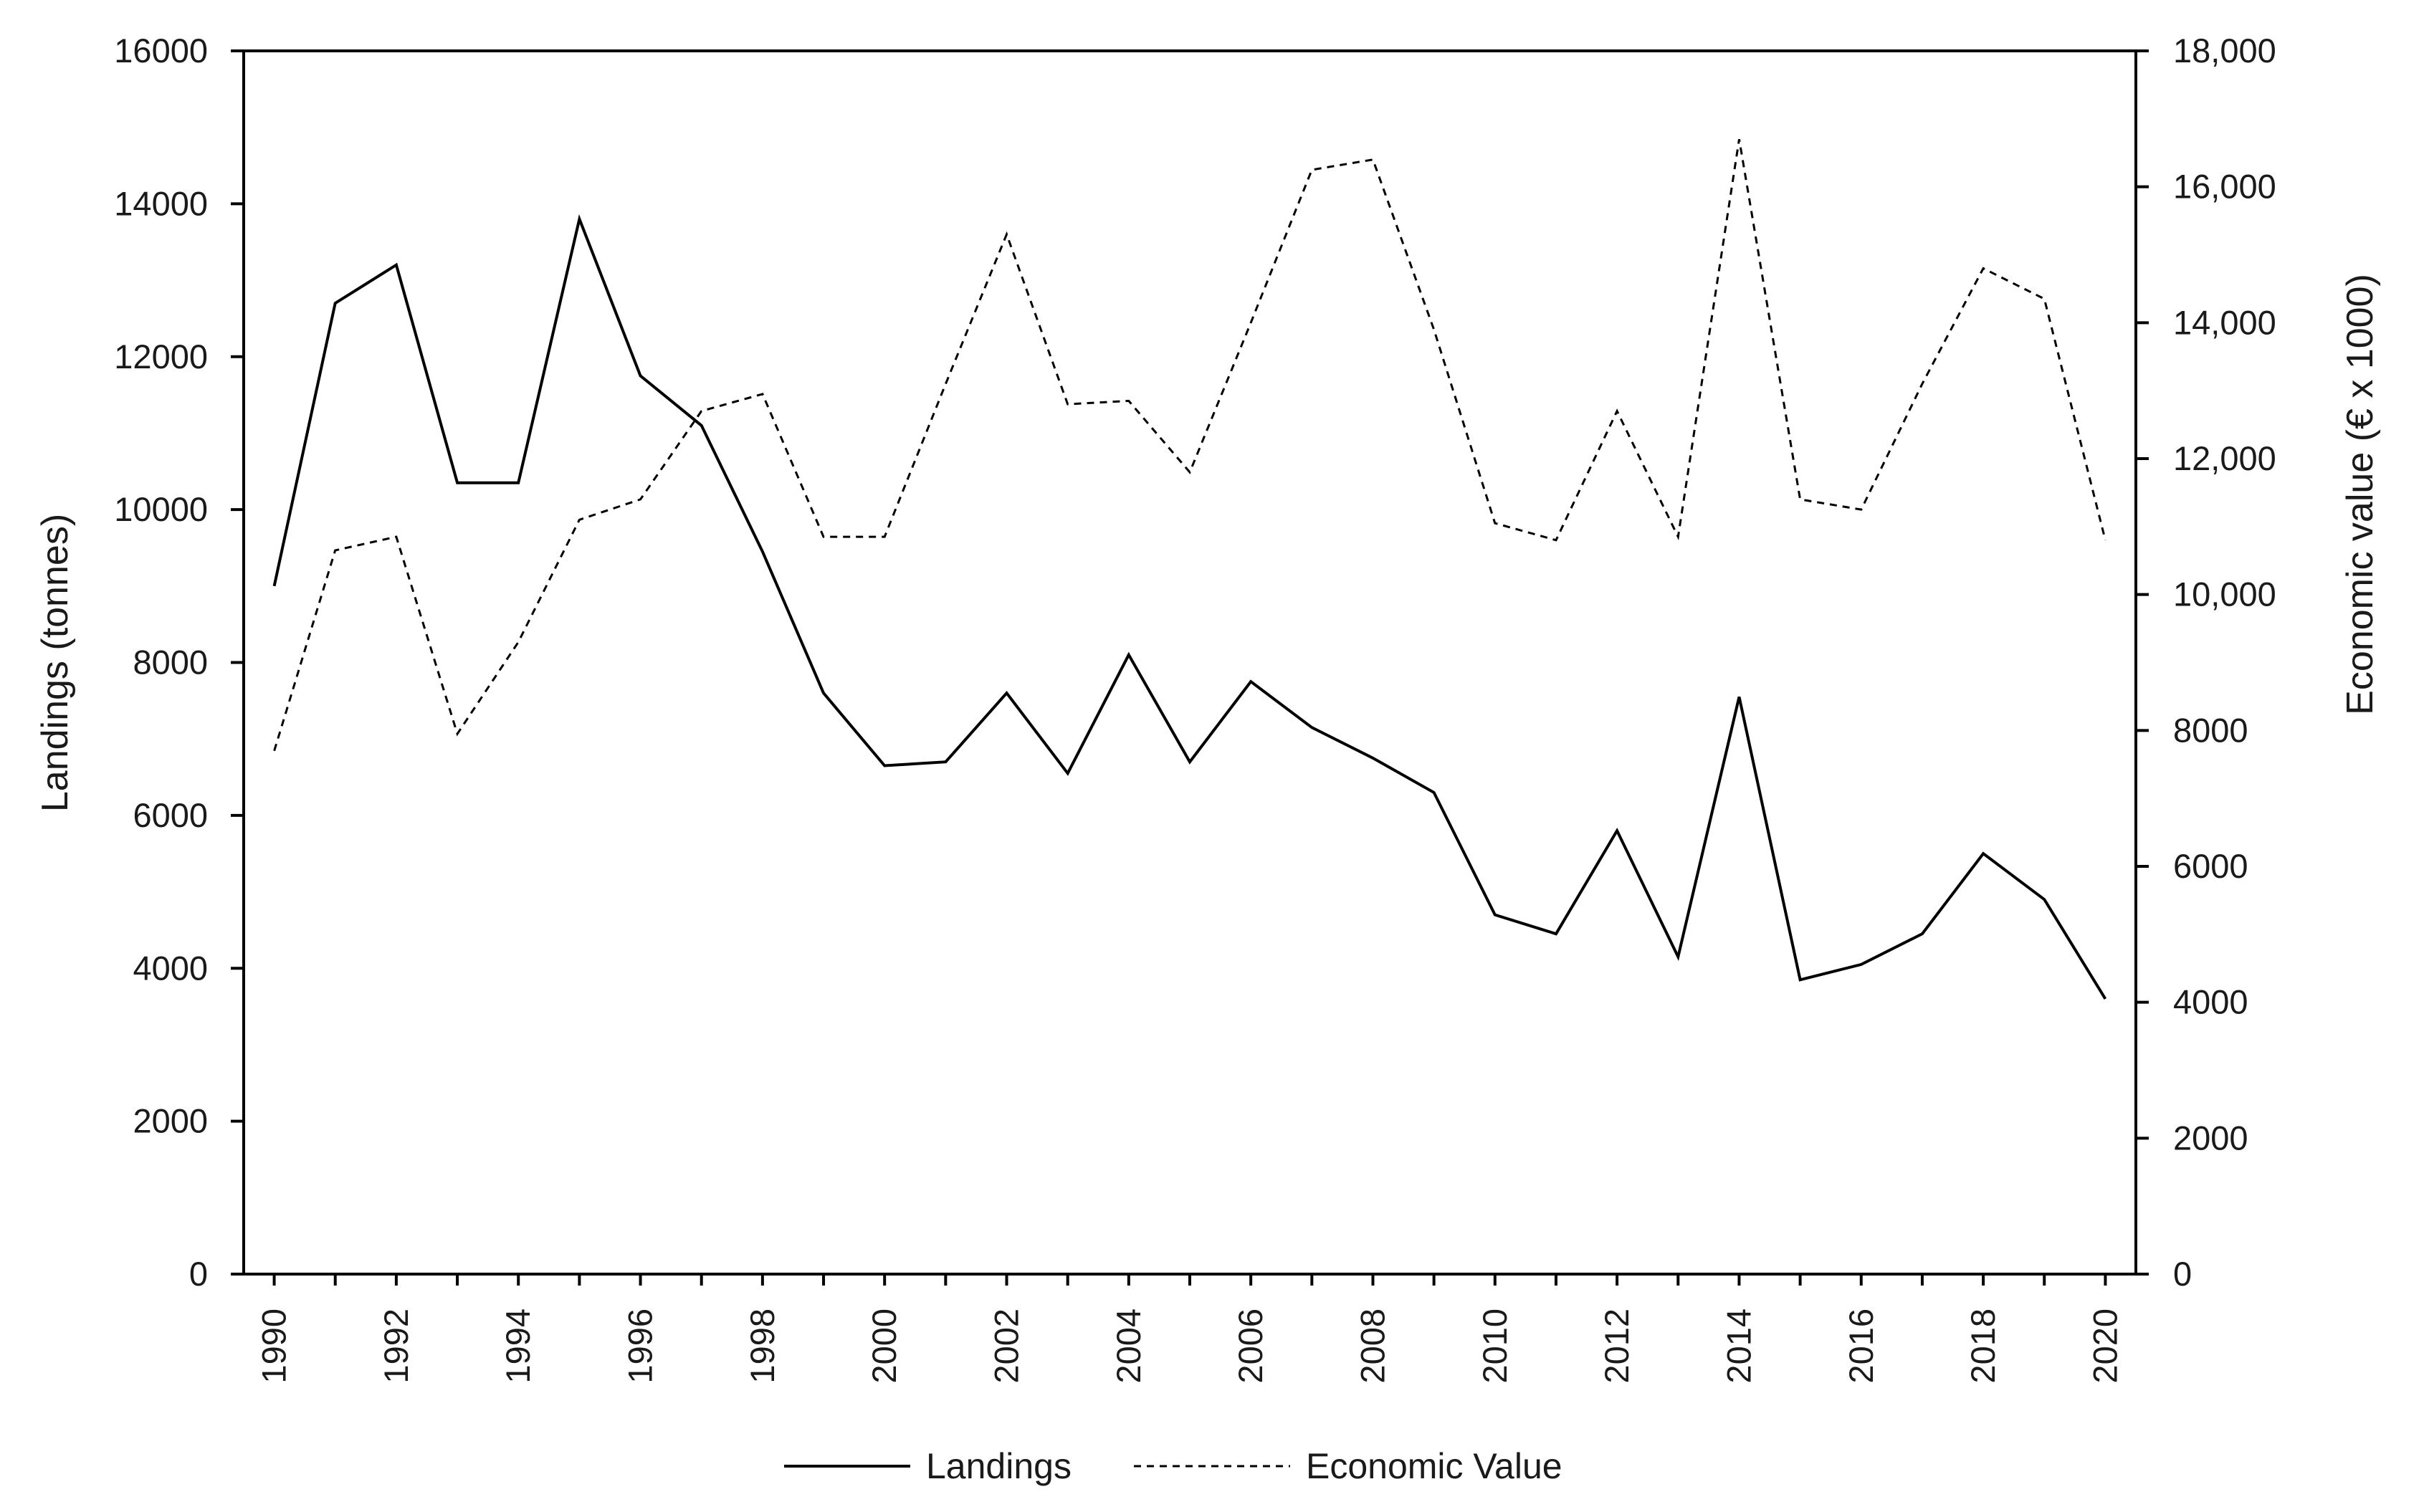  What do you see at coordinates (396, 1346) in the screenshot?
I see `x-tick-label: 1992` at bounding box center [396, 1346].